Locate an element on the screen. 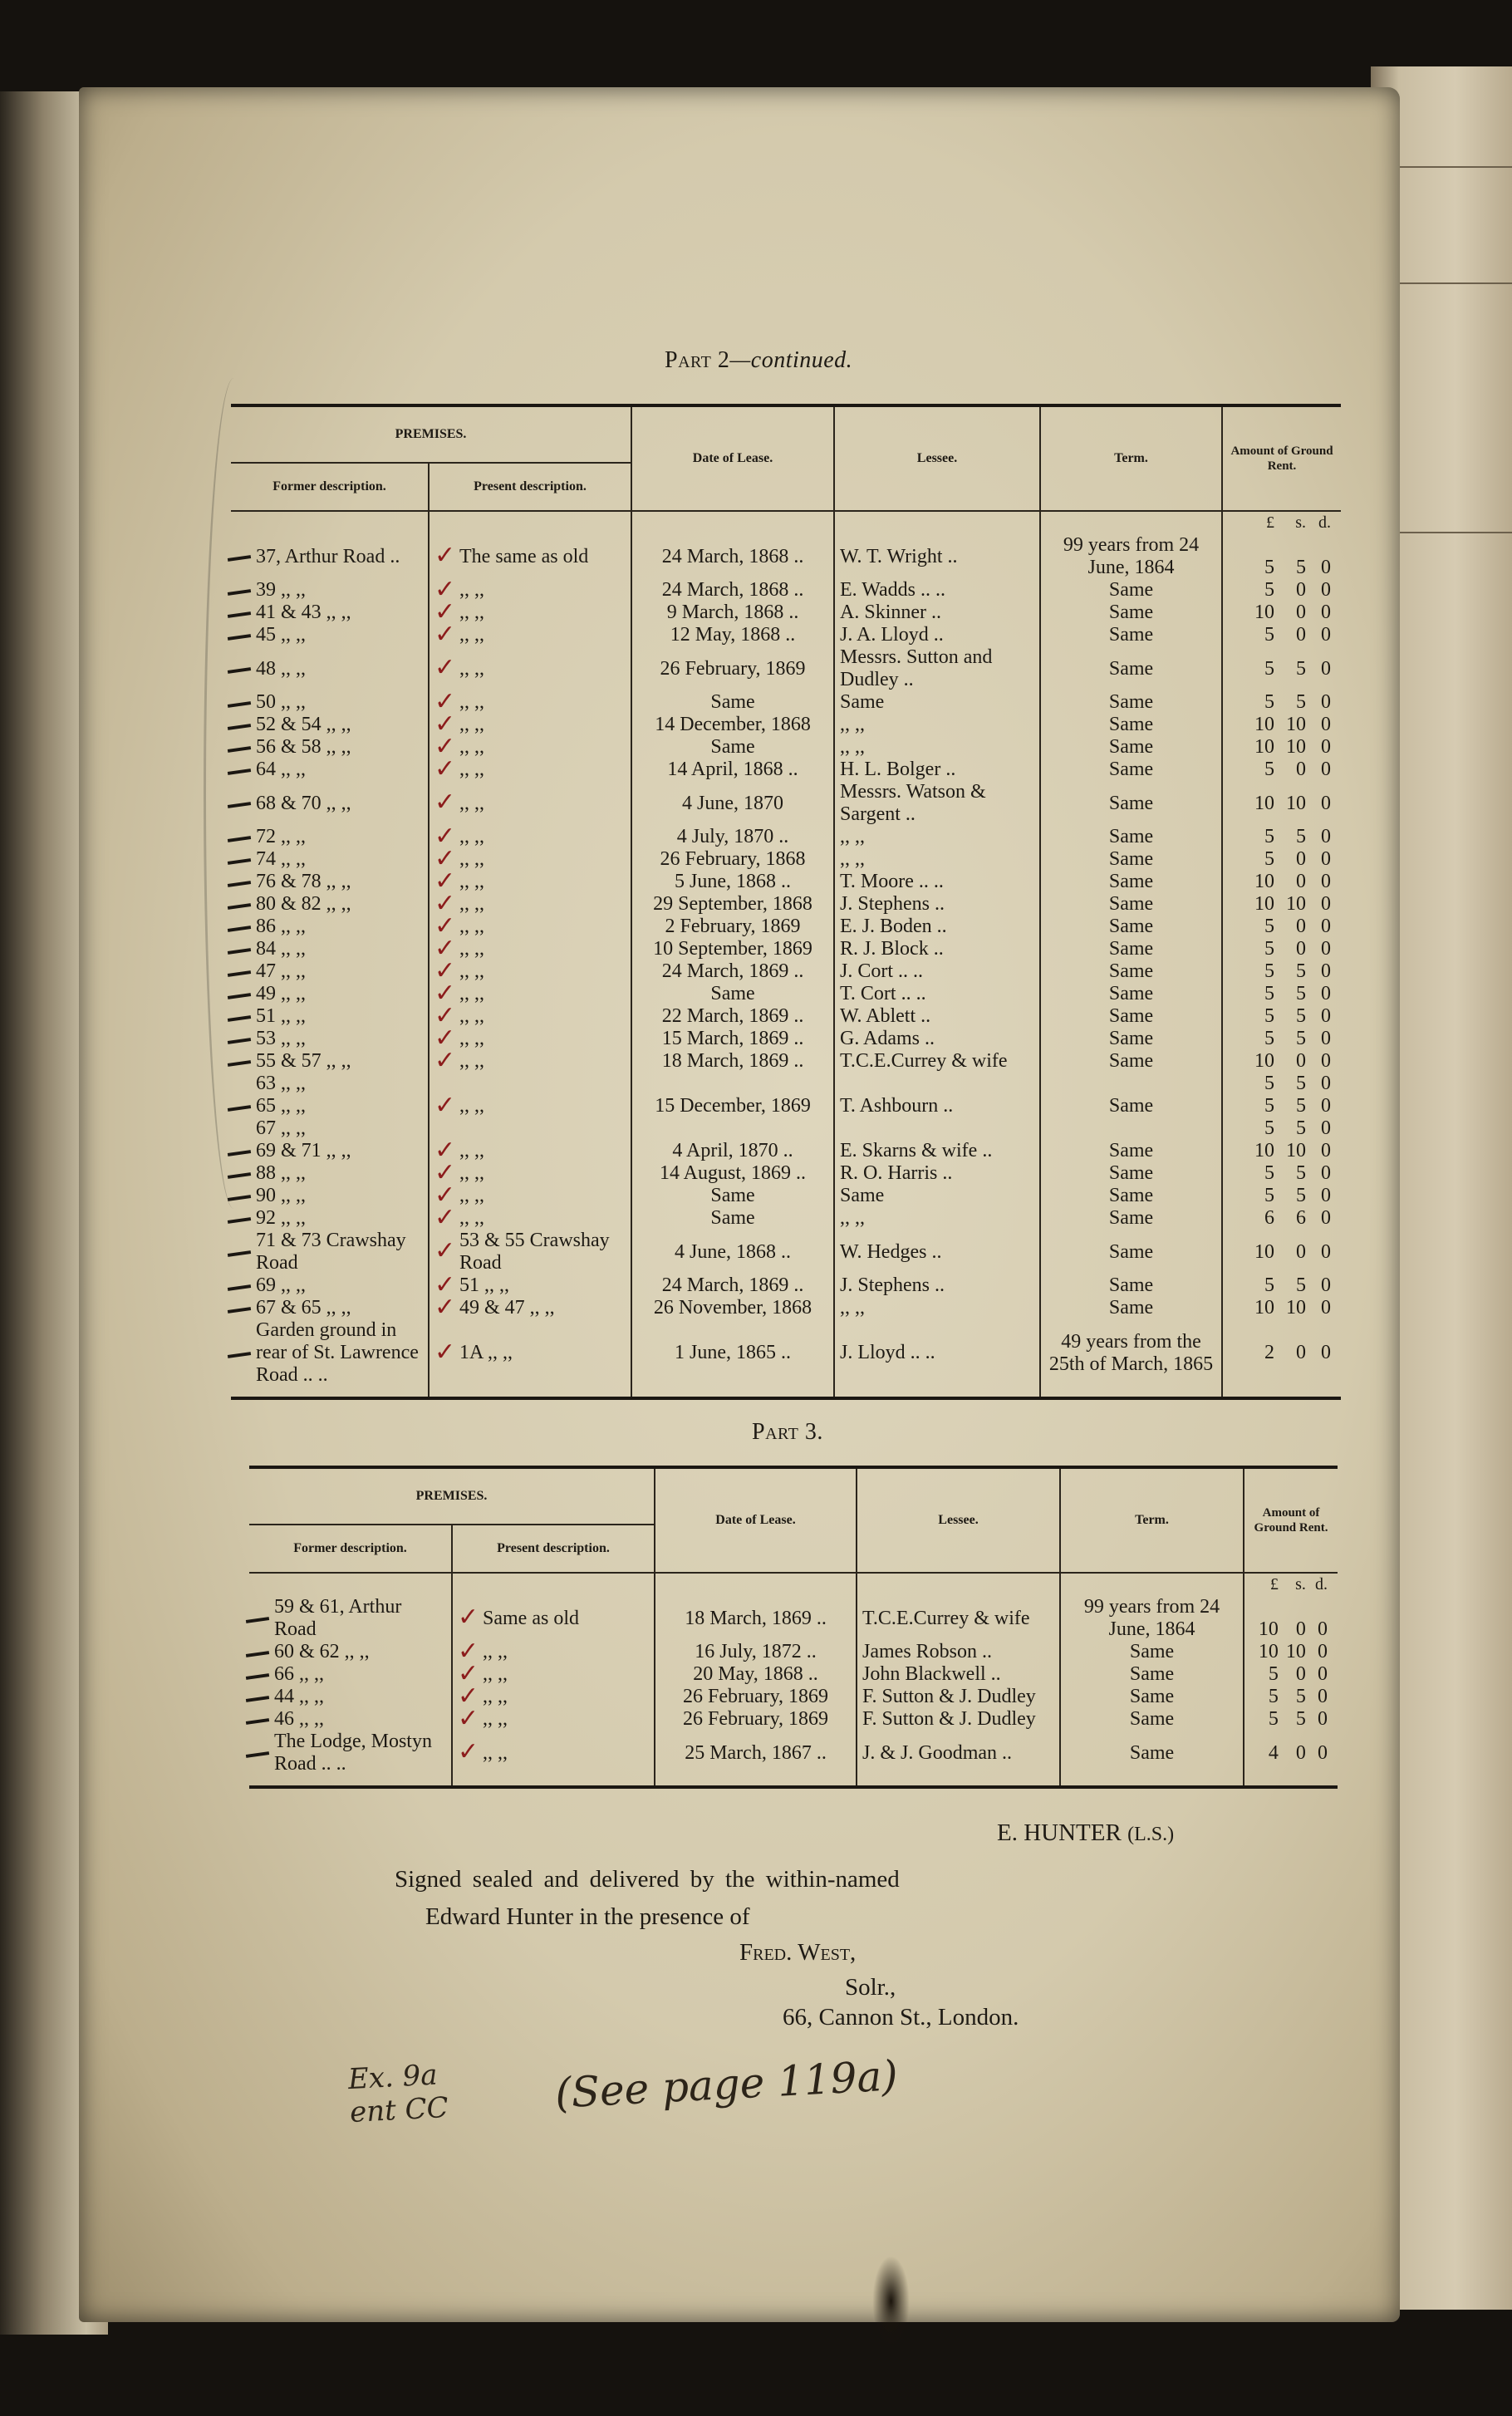 The width and height of the screenshot is (1512, 2416). lessee-cell-text: ,, ,, is located at coordinates (853, 1307).